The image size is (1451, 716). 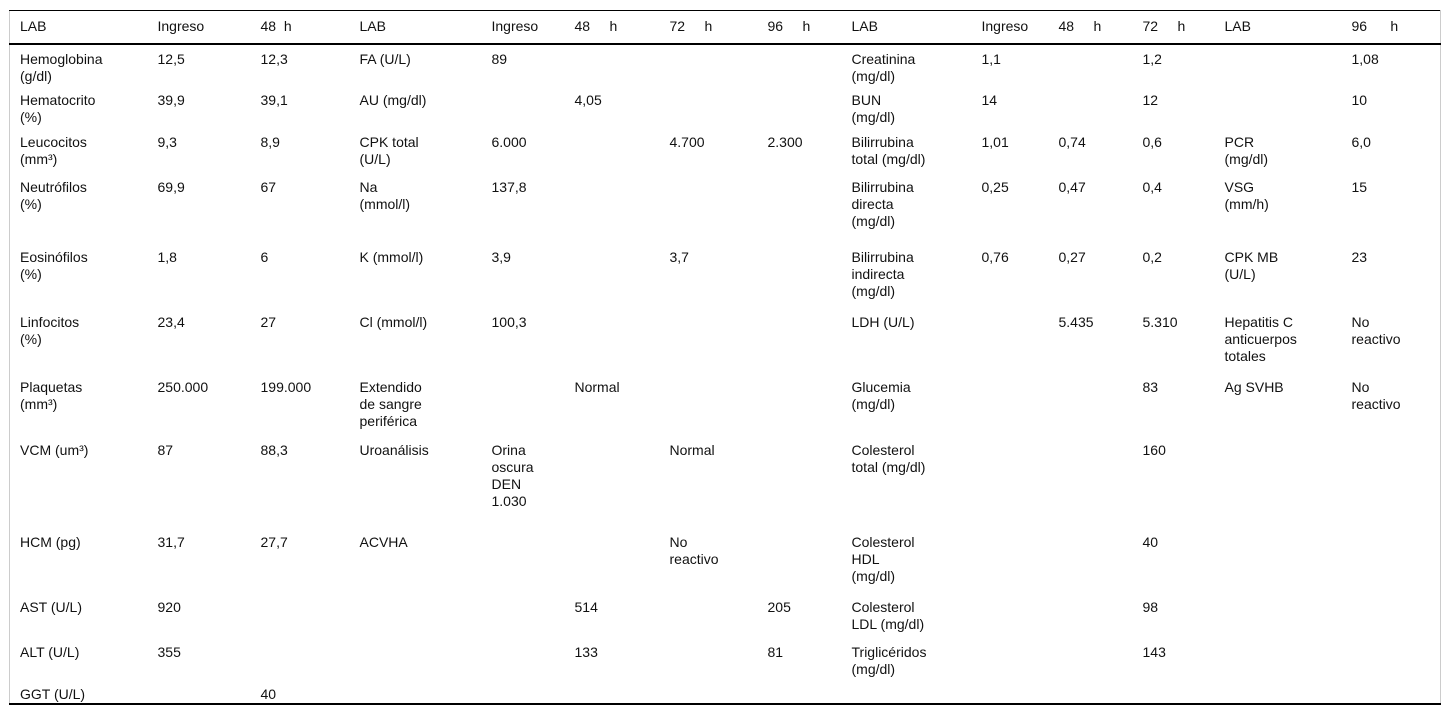 What do you see at coordinates (390, 403) in the screenshot?
I see `lab-cell: Extendido de sangre periférica` at bounding box center [390, 403].